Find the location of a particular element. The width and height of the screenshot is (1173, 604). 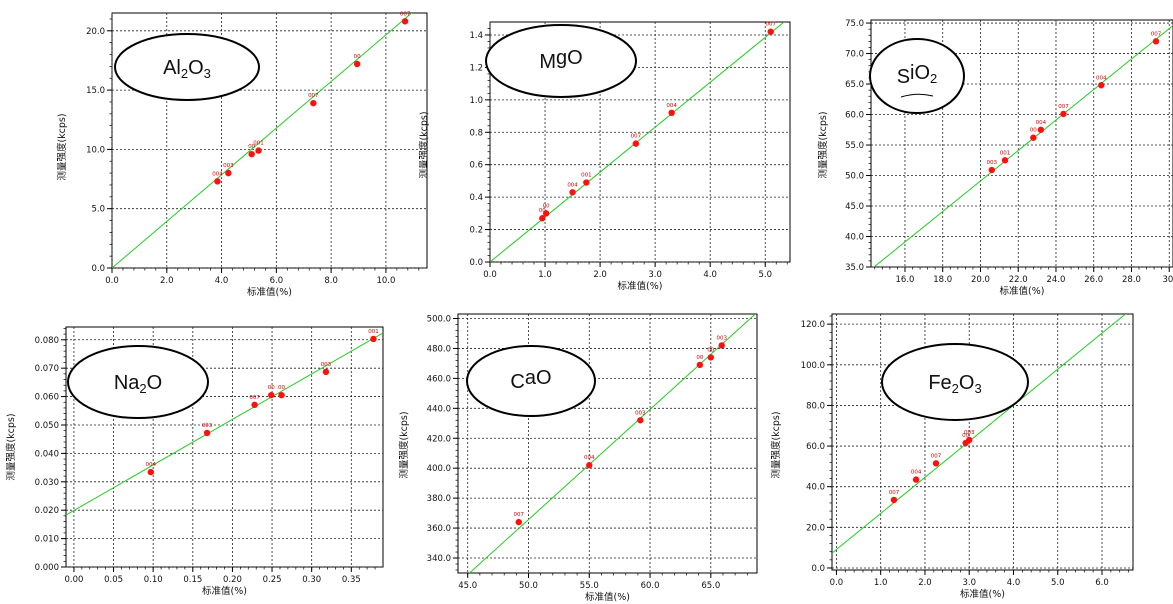

x-tick-label: 3.0 is located at coordinates (655, 275).